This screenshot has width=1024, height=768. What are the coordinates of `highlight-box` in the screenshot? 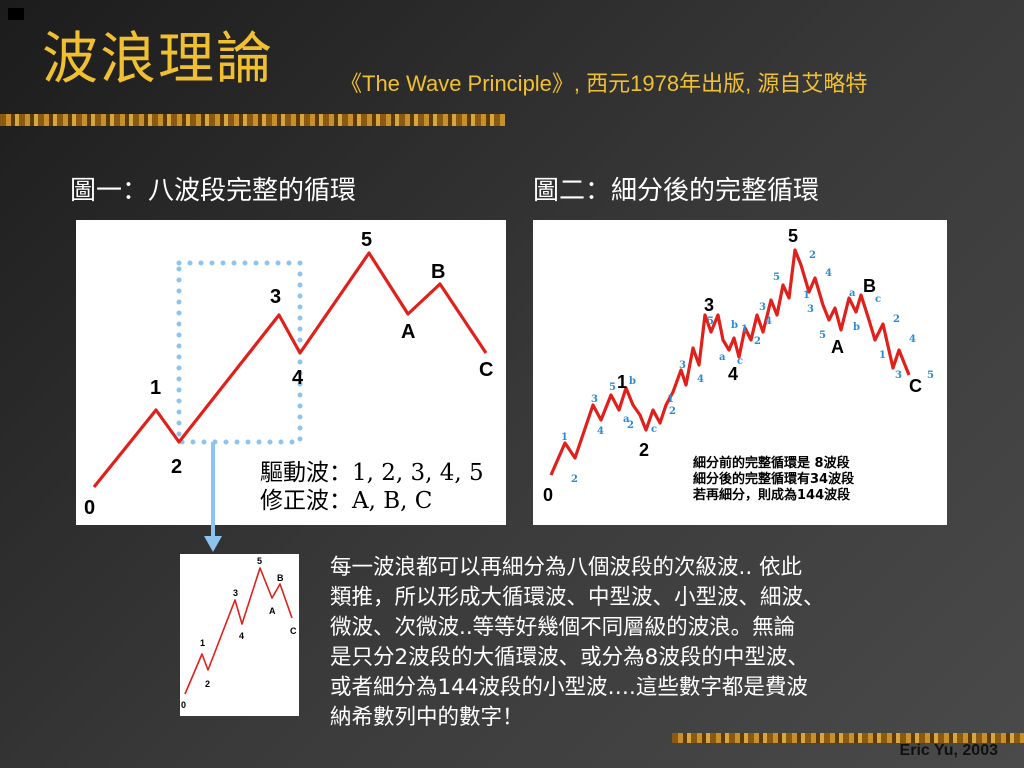 It's located at (239, 352).